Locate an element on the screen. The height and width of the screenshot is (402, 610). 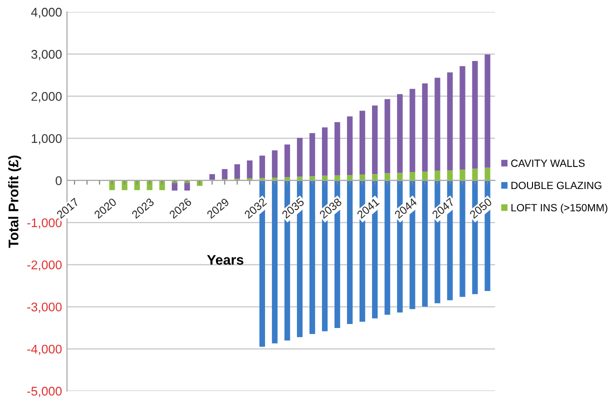
legend-label: DOUBLE GLAZING is located at coordinates (556, 186).